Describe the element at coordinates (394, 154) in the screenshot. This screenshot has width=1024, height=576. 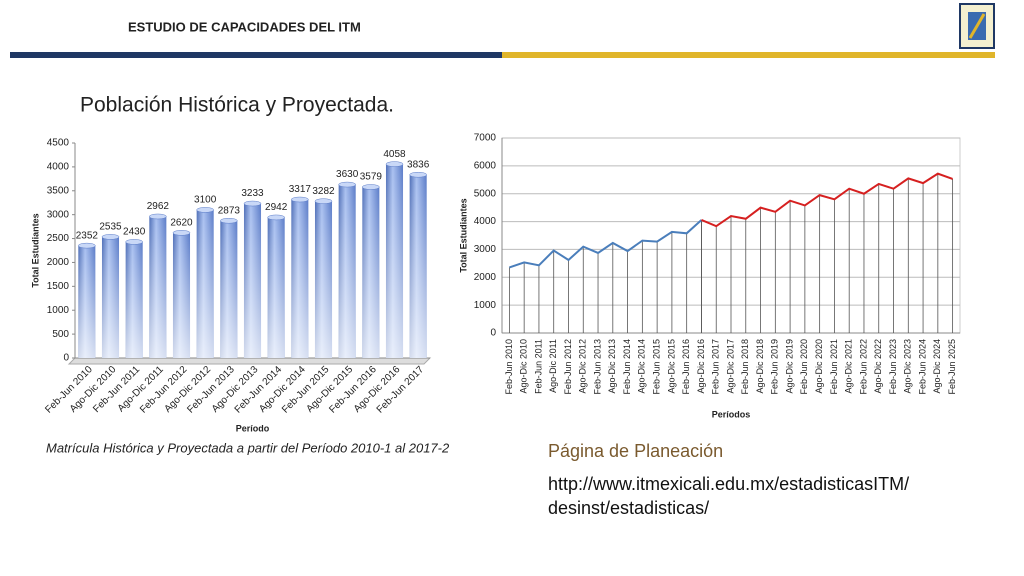
I see `value-label: 4058` at that location.